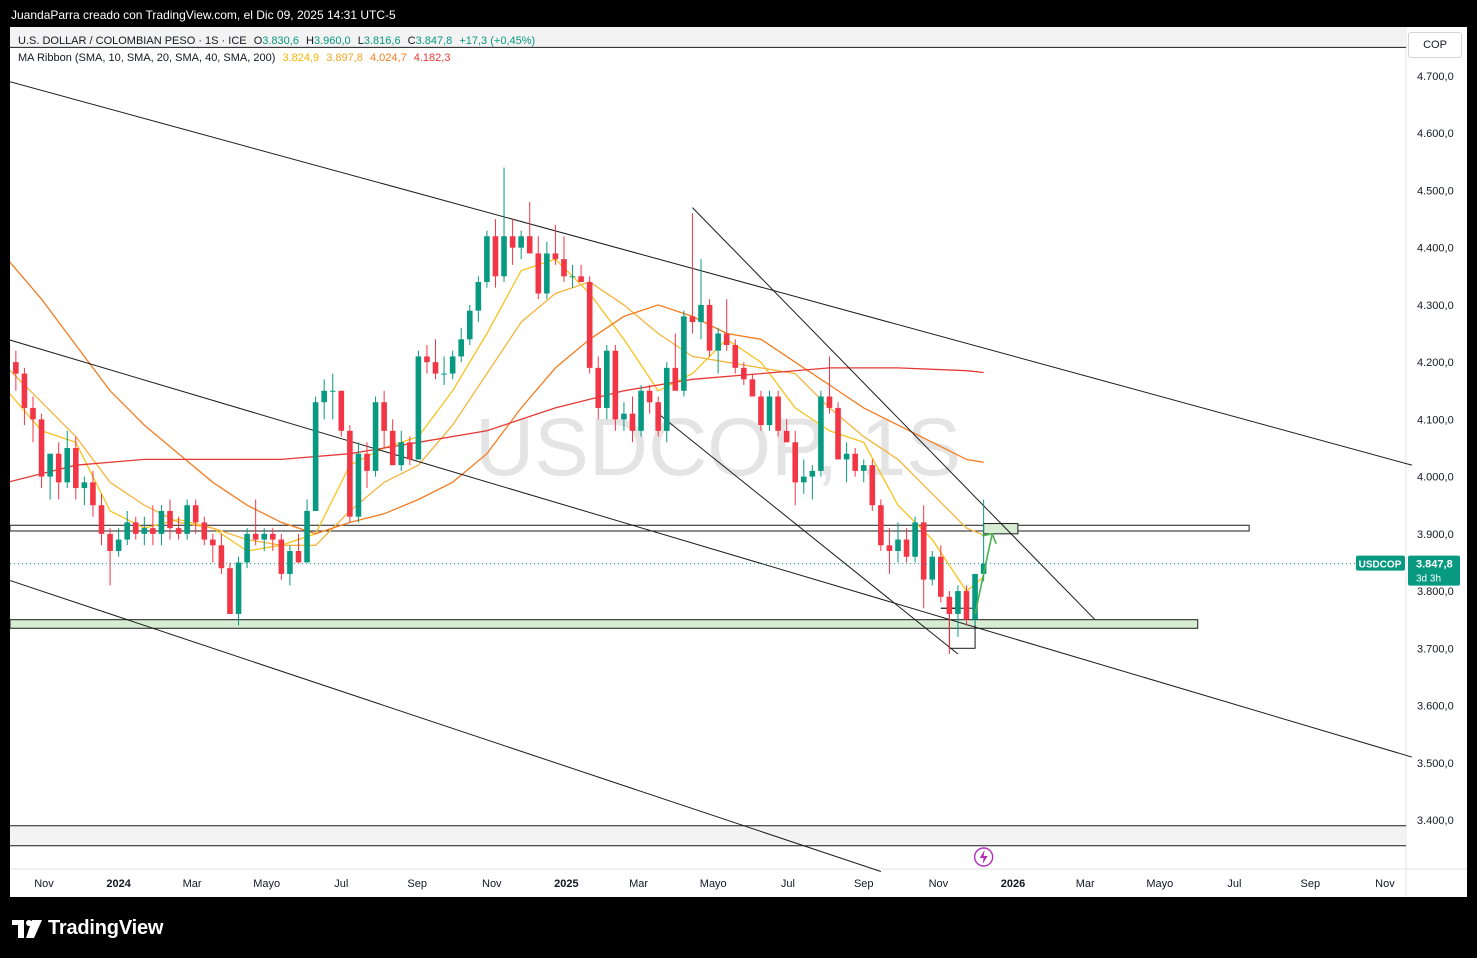 The width and height of the screenshot is (1477, 958). Describe the element at coordinates (310, 41) in the screenshot. I see `ohlc-high-label: H` at that location.